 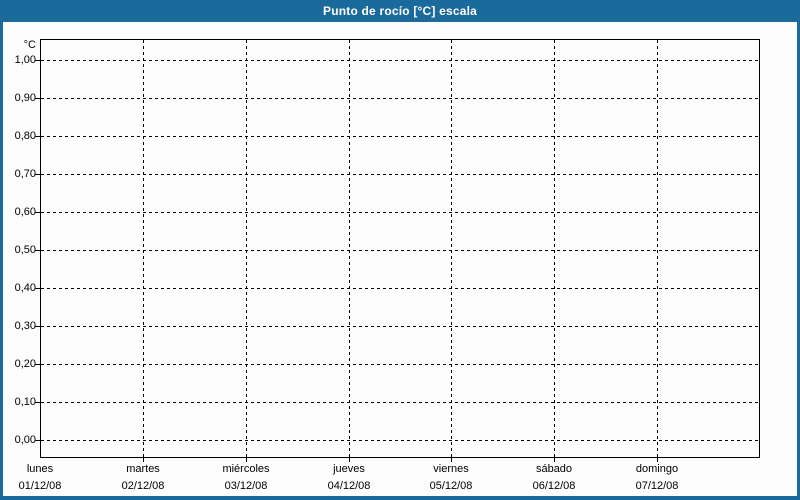 I want to click on x-axis-day-label: martes, so click(x=143, y=469).